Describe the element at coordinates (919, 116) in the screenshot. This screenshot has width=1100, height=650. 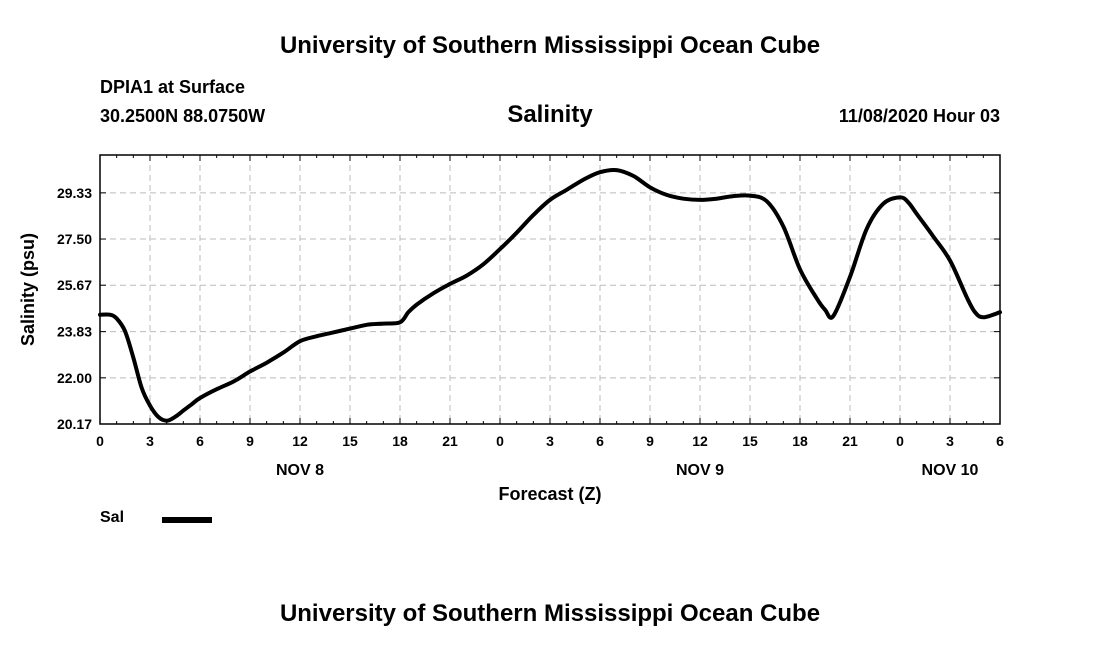
I see `forecast-datetime: 11/08/2020 Hour 03` at that location.